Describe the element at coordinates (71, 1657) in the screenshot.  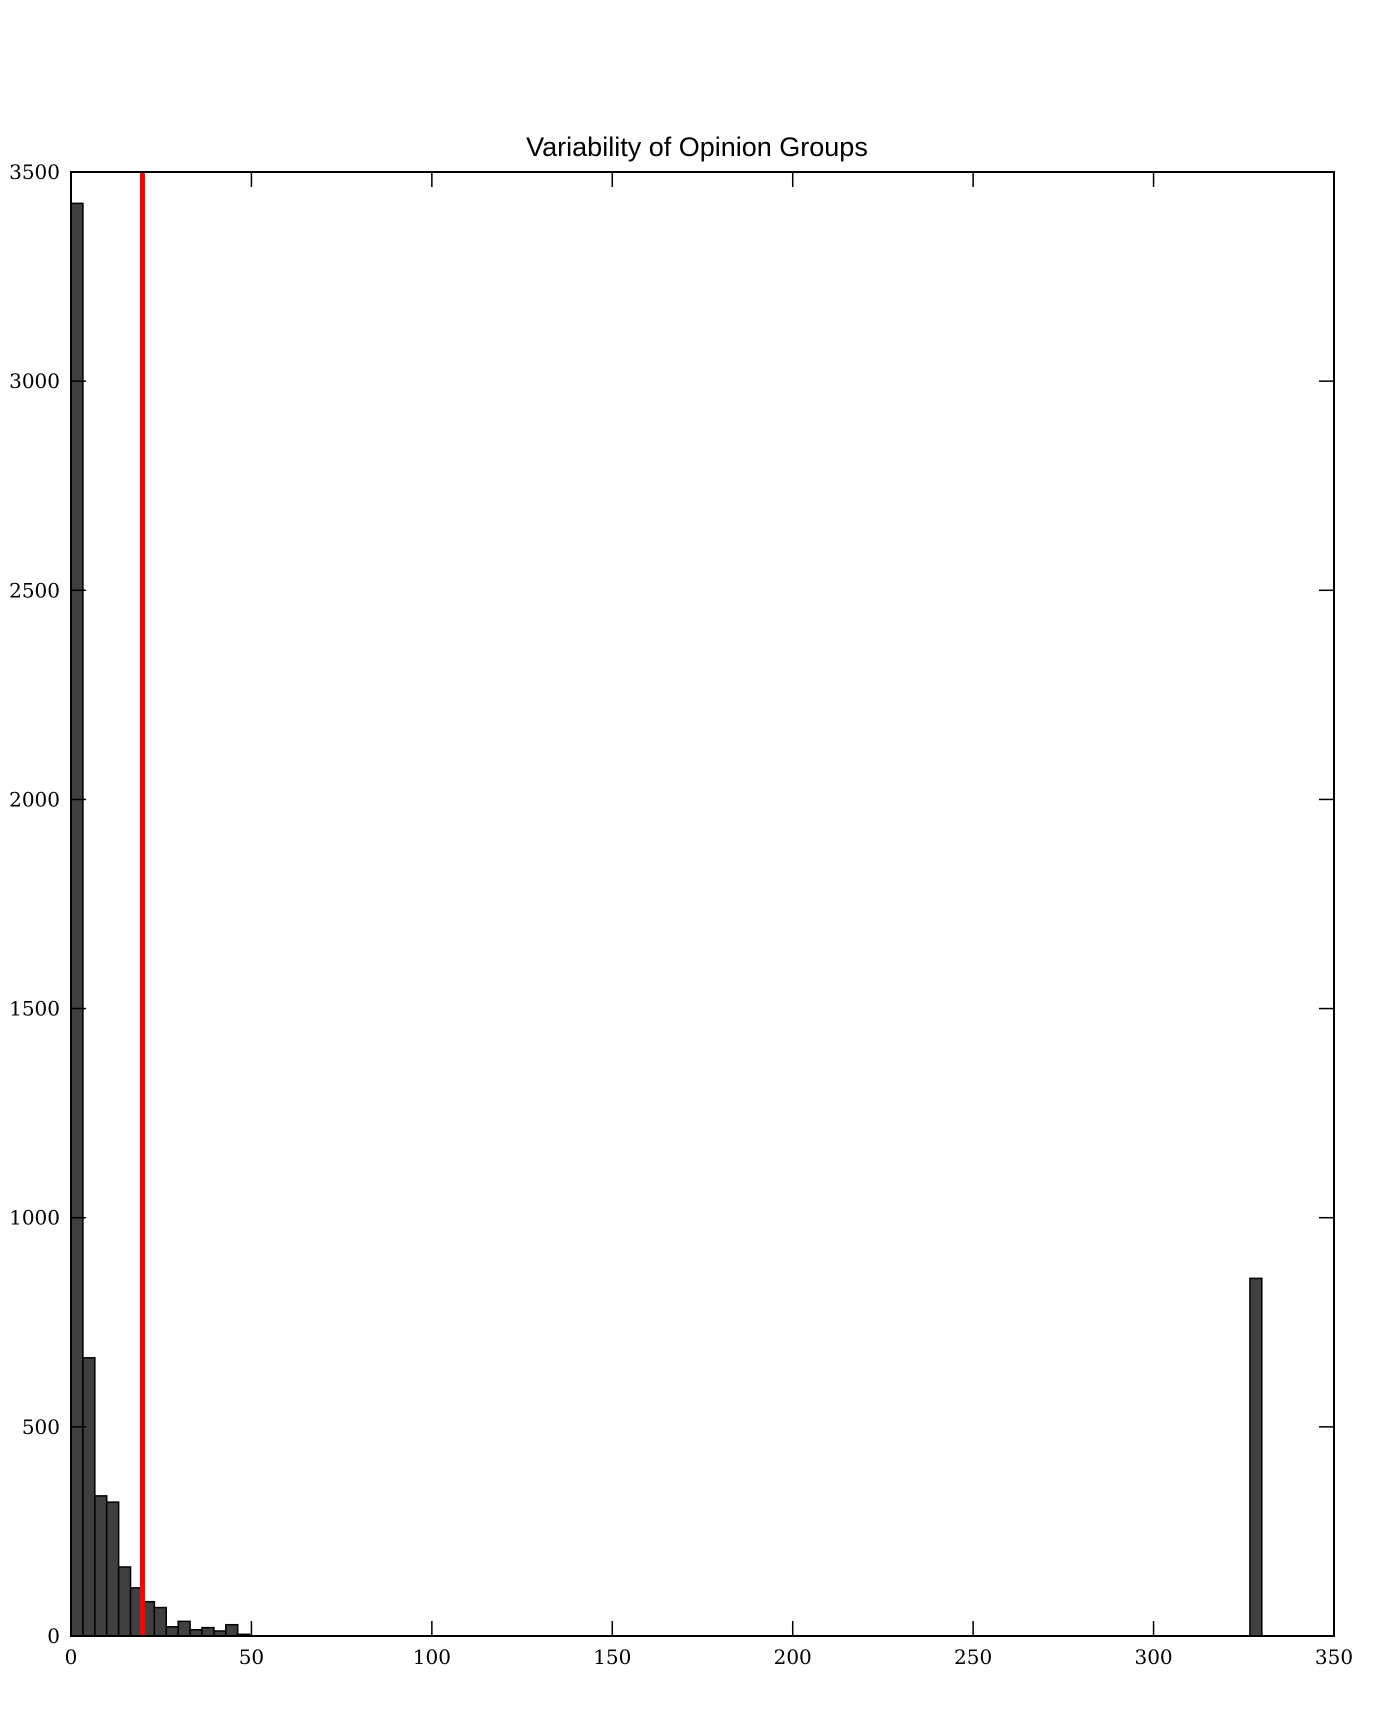
I see `x-tick-label: 0` at that location.